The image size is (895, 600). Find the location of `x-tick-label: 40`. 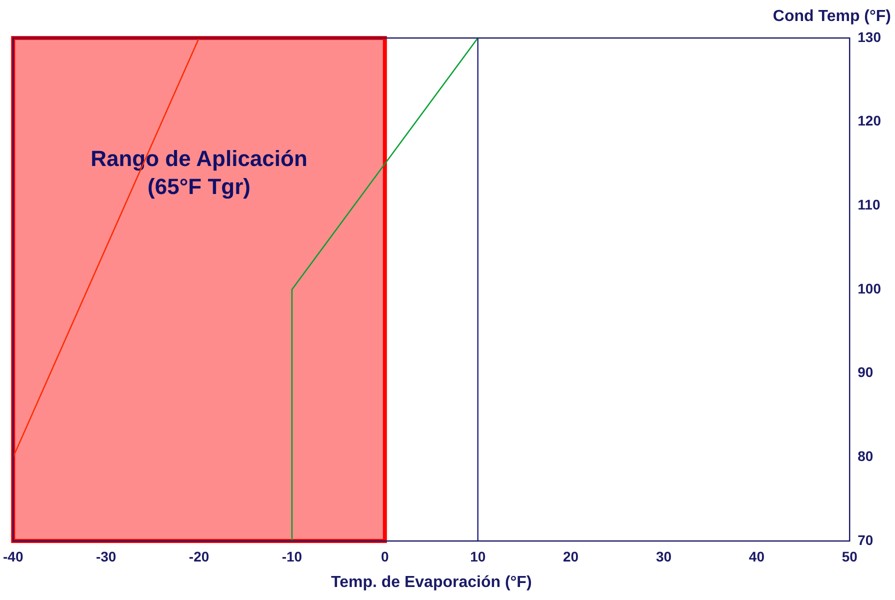

x-tick-label: 40 is located at coordinates (756, 556).